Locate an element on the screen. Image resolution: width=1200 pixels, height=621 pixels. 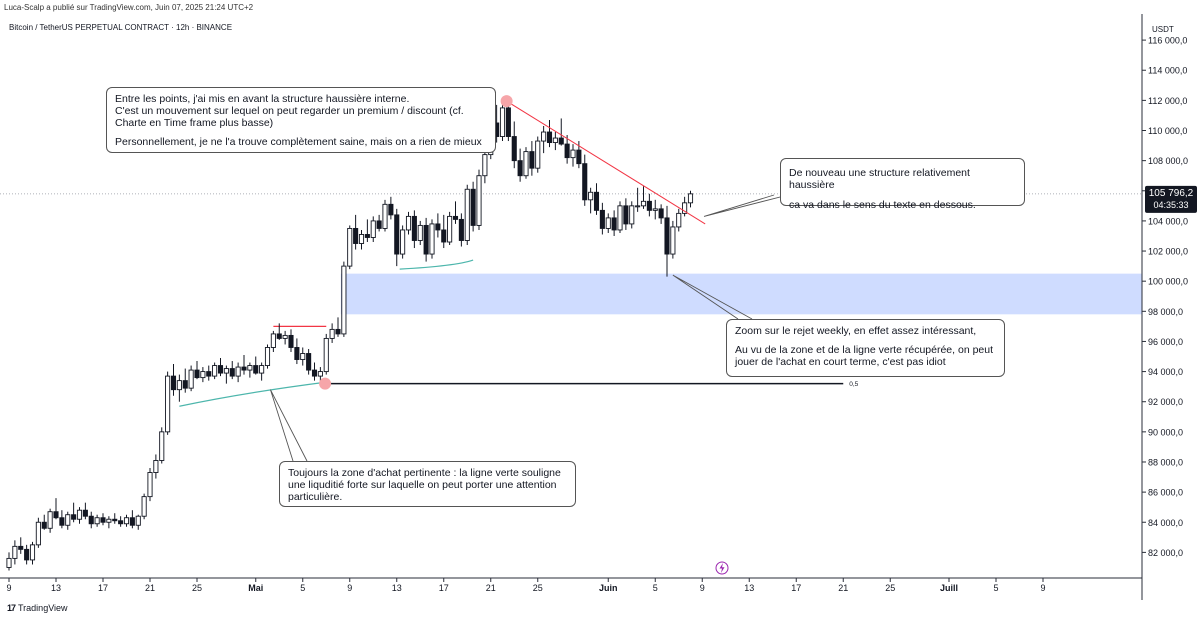
y-tick-label: 112 000,0 is located at coordinates (1167, 101).